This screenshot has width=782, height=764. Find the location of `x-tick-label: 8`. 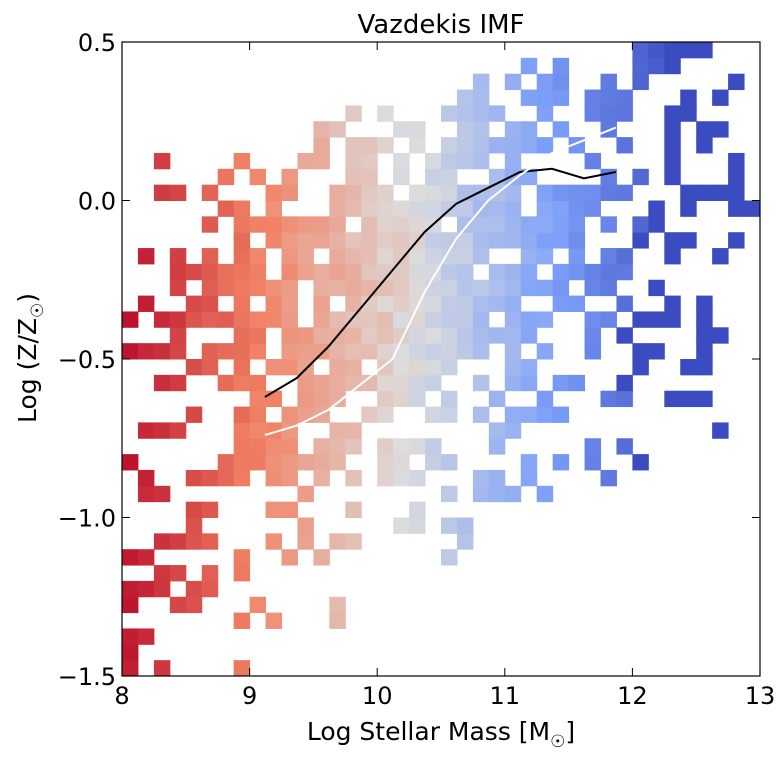

x-tick-label: 8 is located at coordinates (121, 696).